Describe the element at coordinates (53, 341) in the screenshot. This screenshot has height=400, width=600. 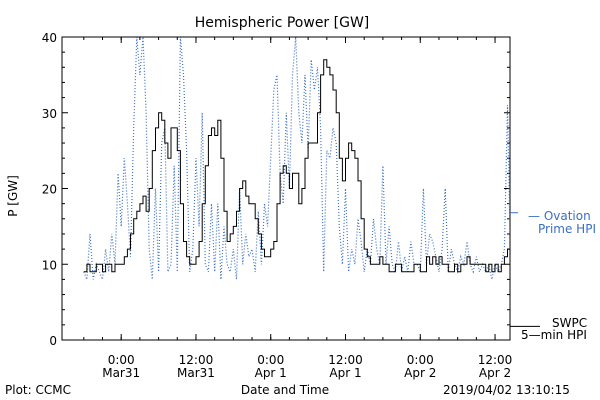
I see `y-tick-label: 0` at that location.